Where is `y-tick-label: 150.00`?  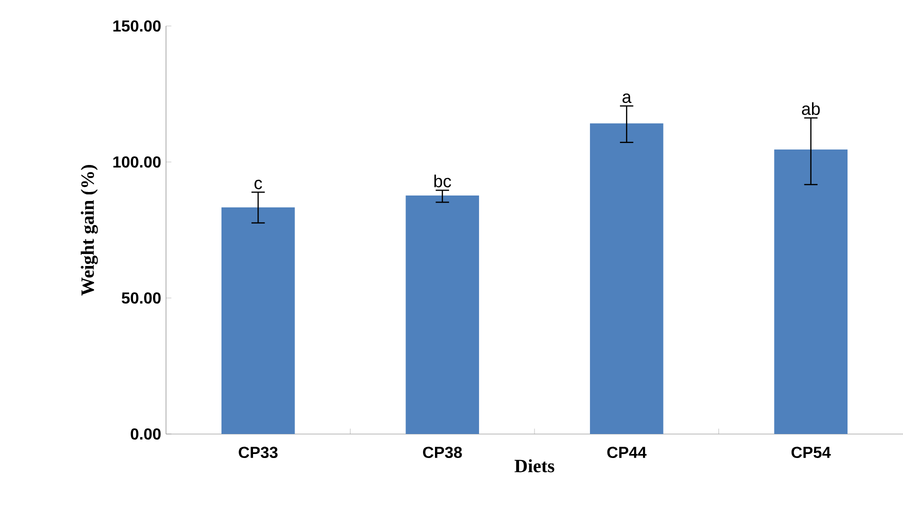 y-tick-label: 150.00 is located at coordinates (137, 26).